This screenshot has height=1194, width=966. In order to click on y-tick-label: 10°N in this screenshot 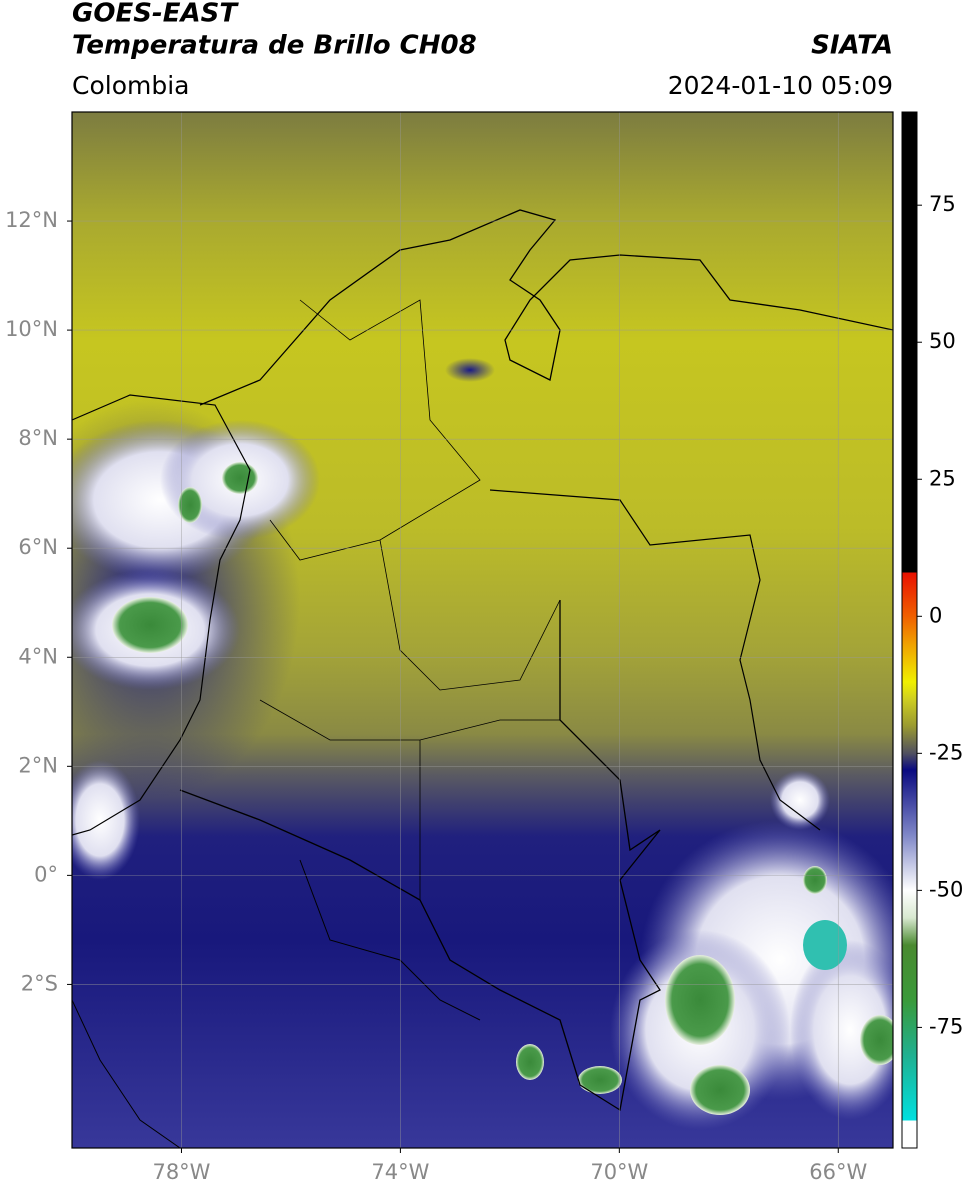, I will do `click(31, 329)`.